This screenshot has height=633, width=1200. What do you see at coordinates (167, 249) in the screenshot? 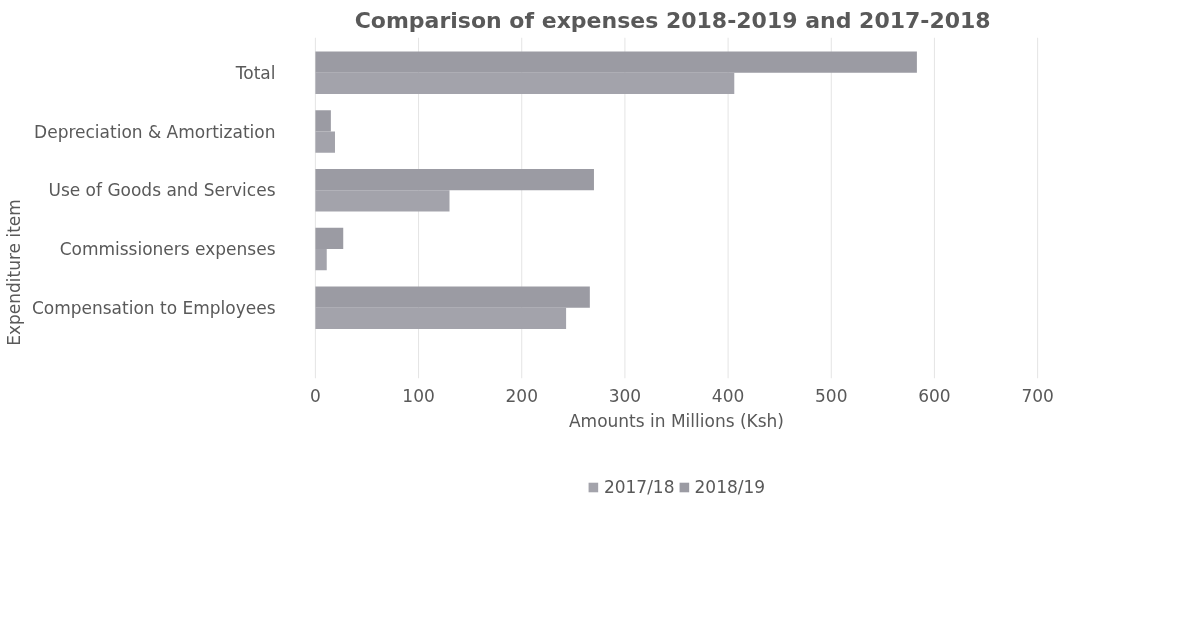
I see `y-tick-label: Commissioners expenses` at bounding box center [167, 249].